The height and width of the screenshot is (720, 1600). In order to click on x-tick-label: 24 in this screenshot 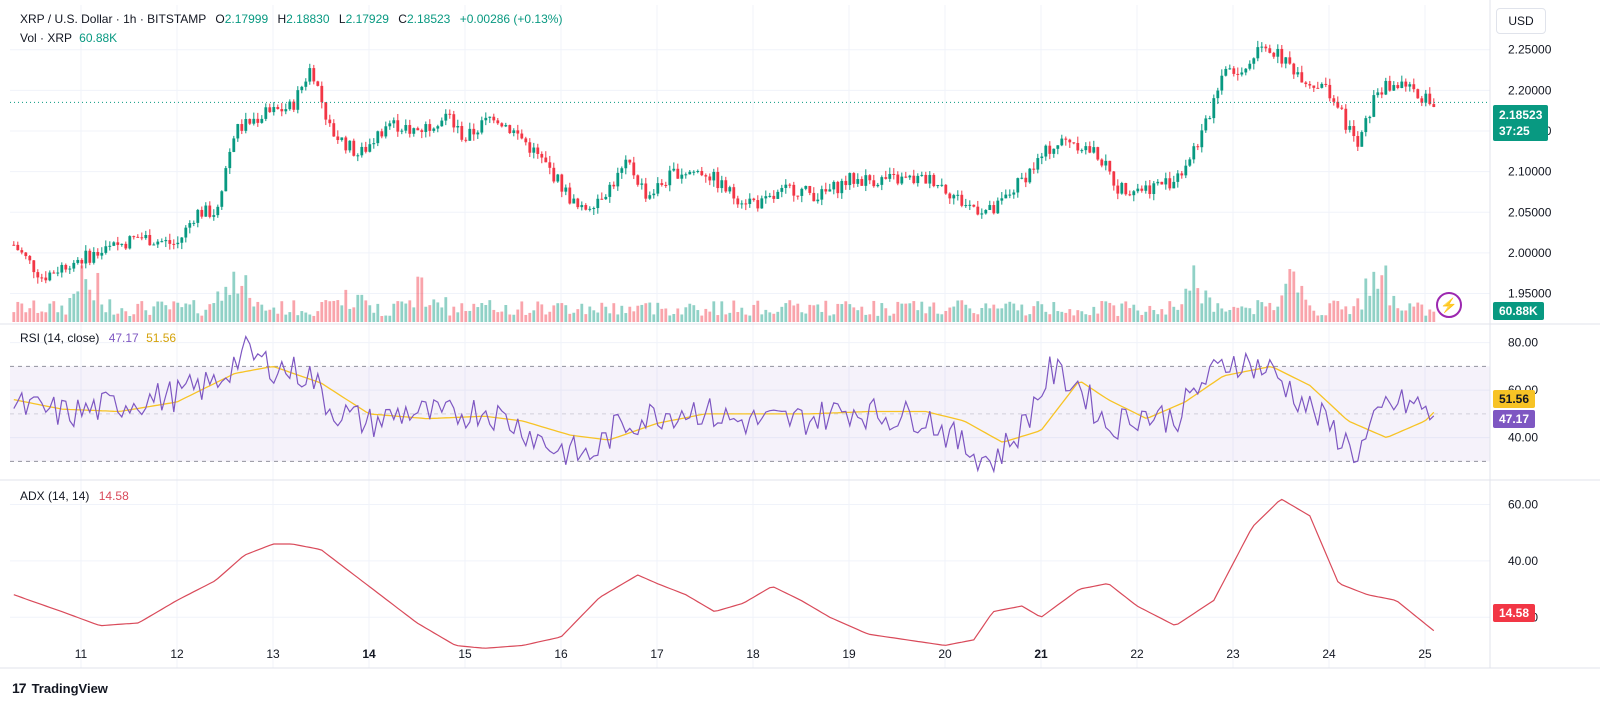, I will do `click(1329, 654)`.